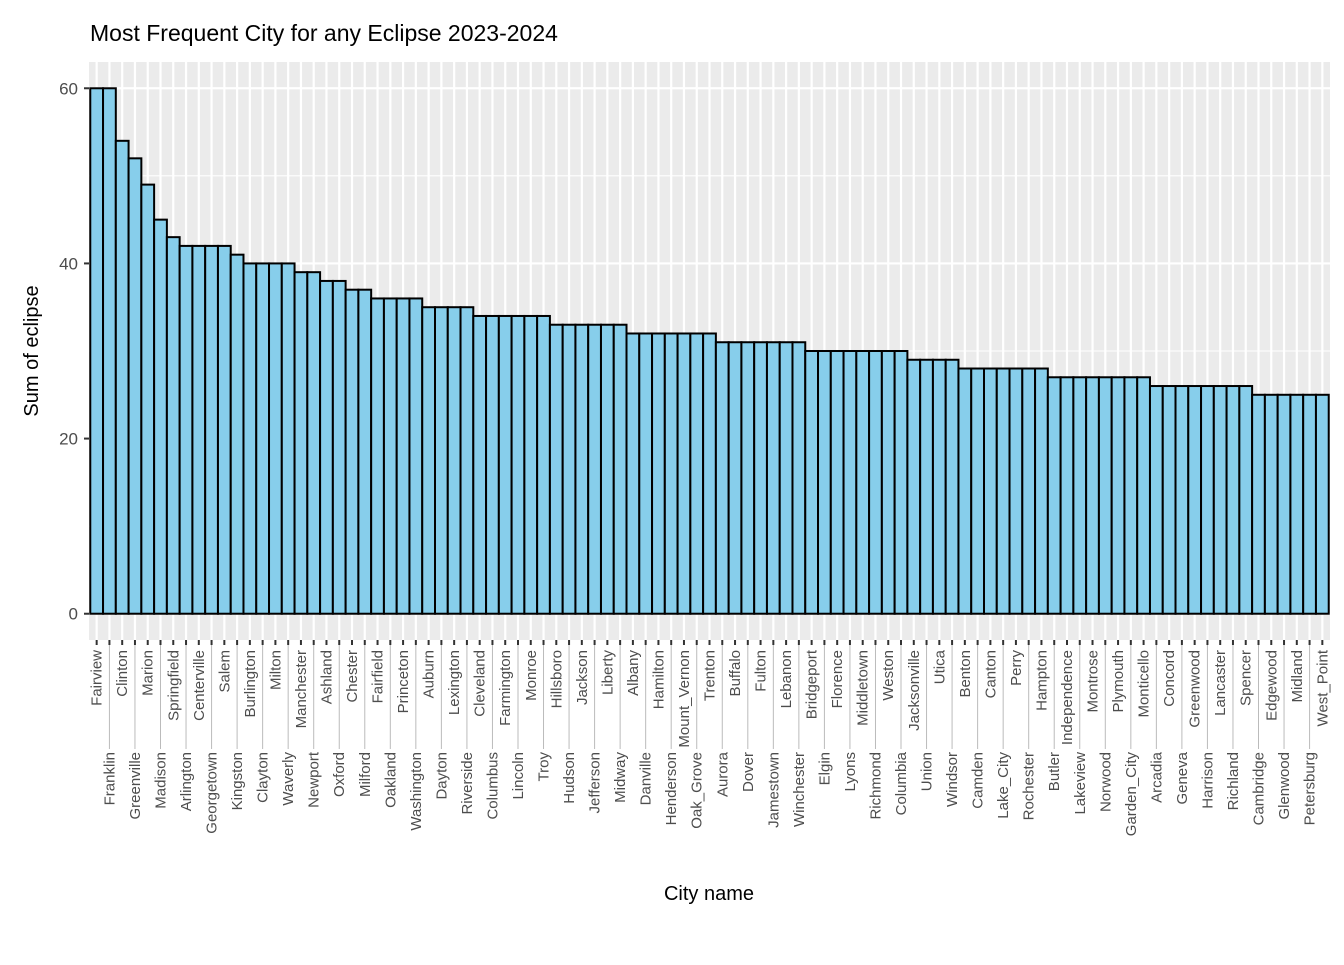 The height and width of the screenshot is (965, 1344). What do you see at coordinates (658, 473) in the screenshot?
I see `bar-hamilton` at bounding box center [658, 473].